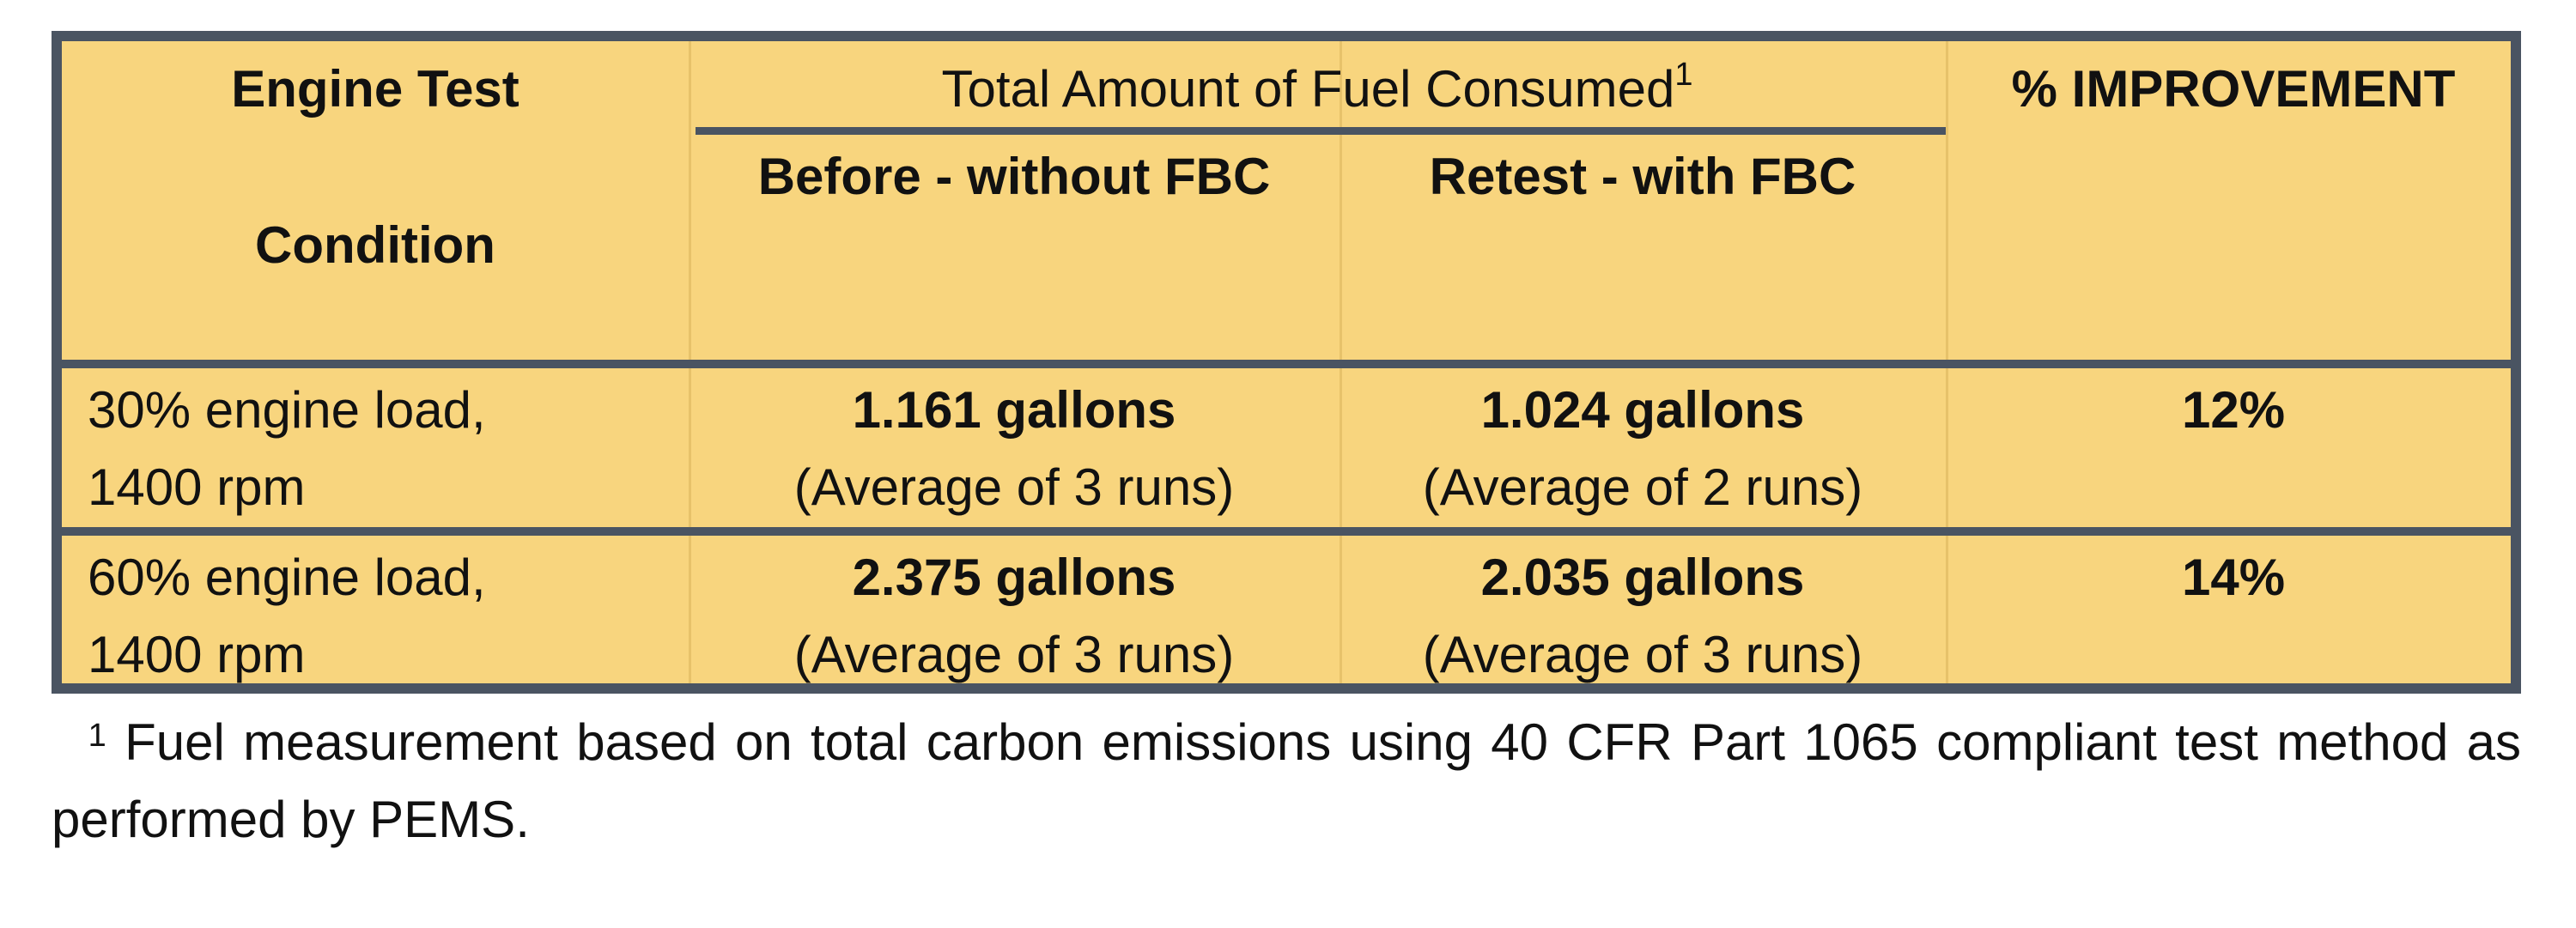 The width and height of the screenshot is (2576, 928). I want to click on table-row-2-improvement: 14%, so click(2233, 577).